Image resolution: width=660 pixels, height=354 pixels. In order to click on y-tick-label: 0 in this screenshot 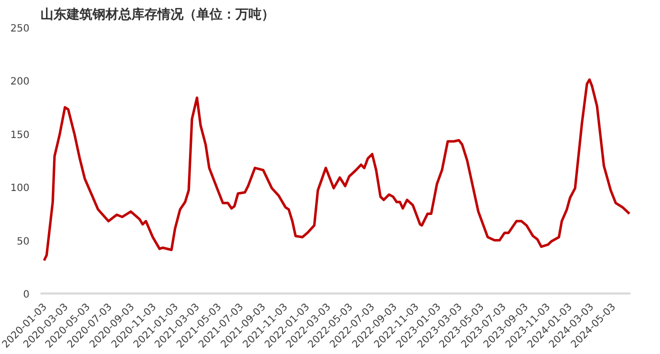, I will do `click(26, 295)`.